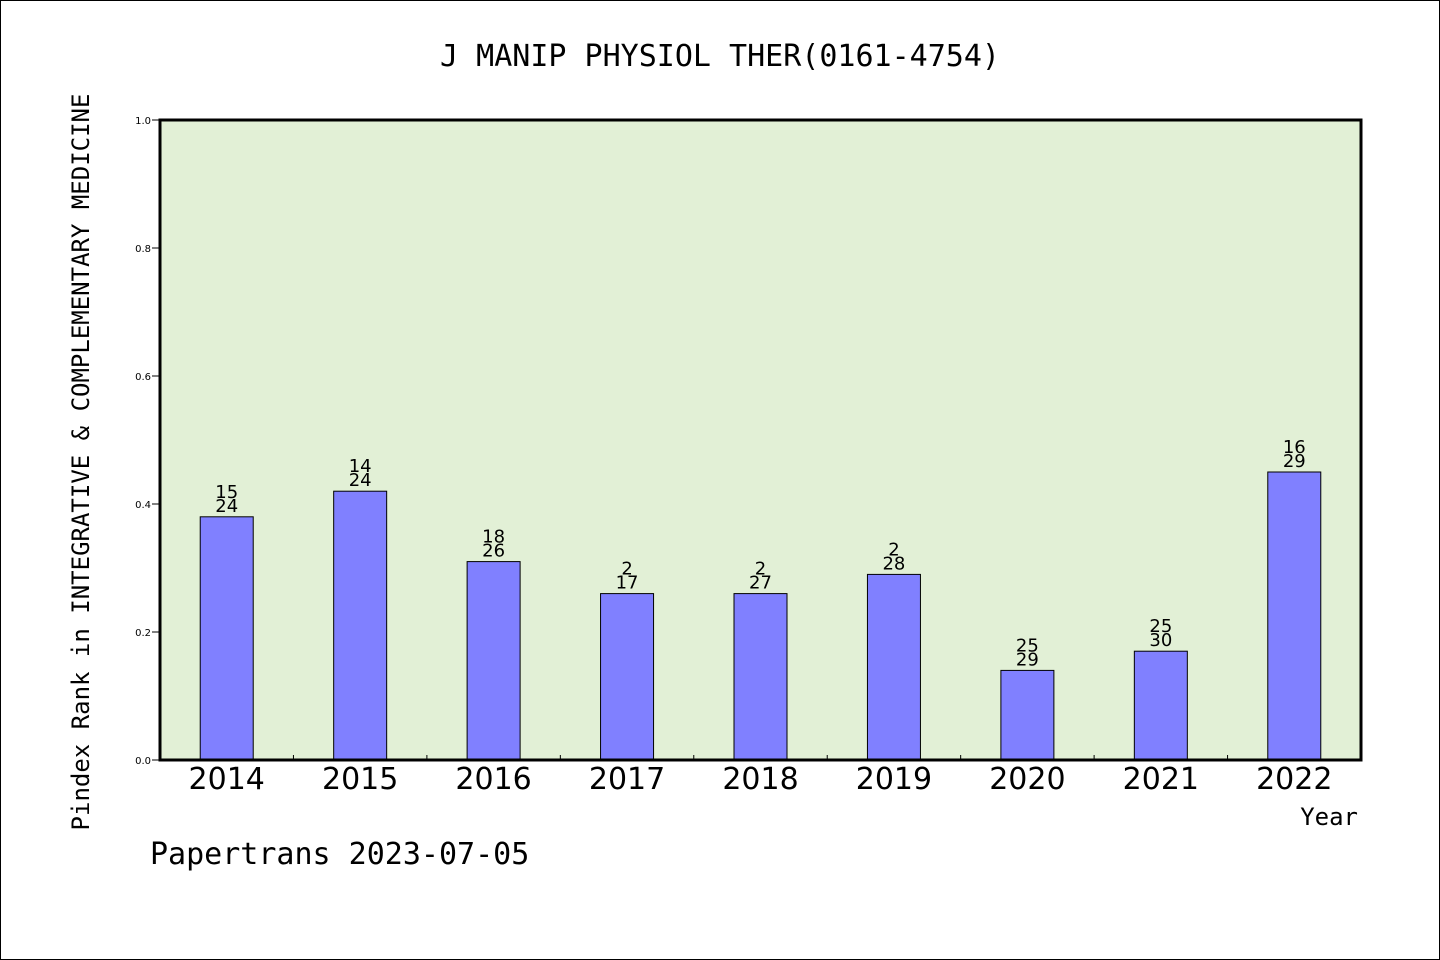  I want to click on x-tick-label: 2022, so click(1294, 779).